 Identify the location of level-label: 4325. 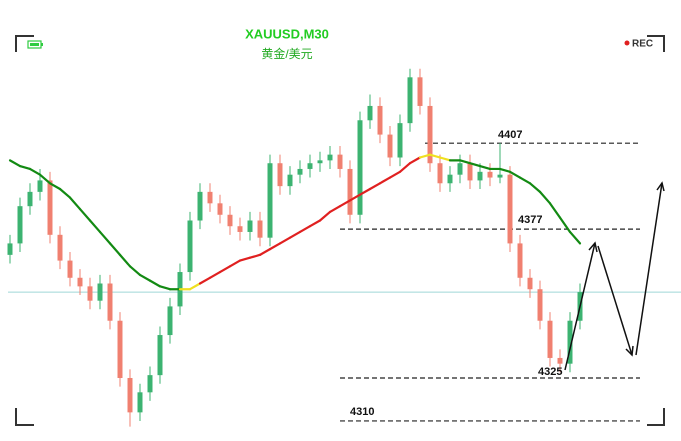
(550, 372).